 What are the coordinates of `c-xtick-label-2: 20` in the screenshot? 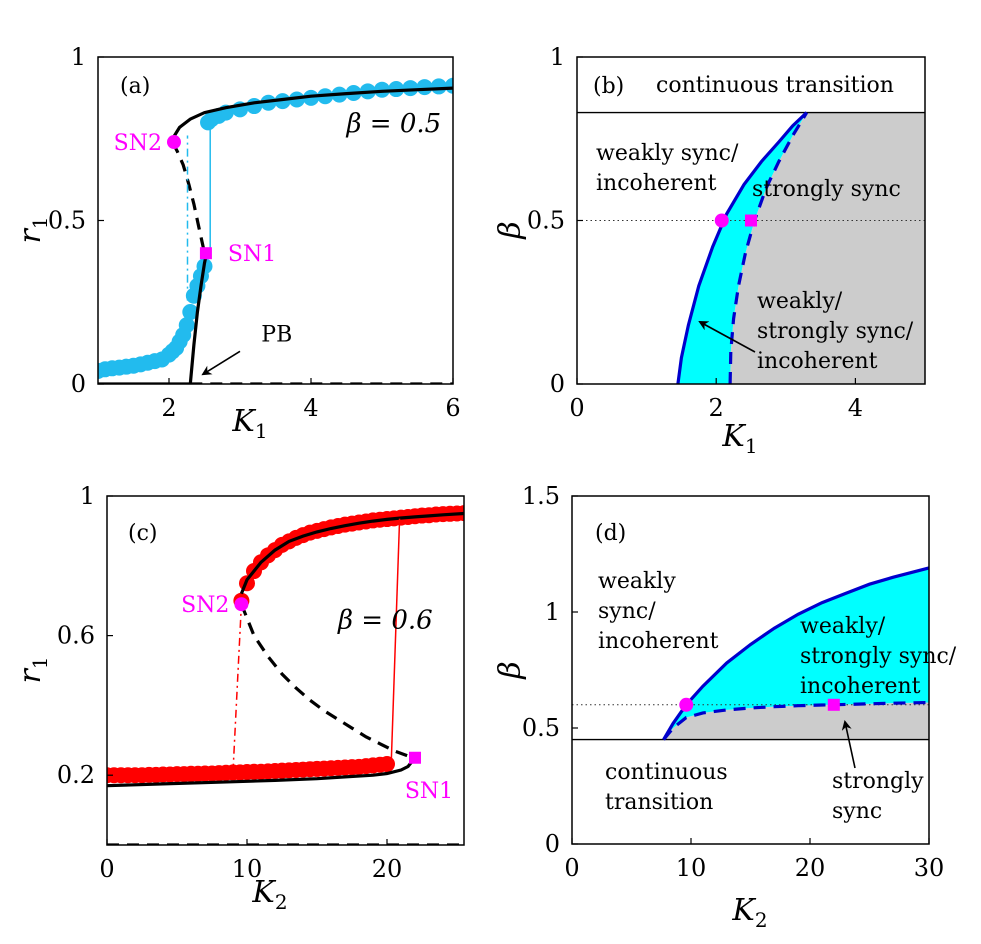 It's located at (387, 869).